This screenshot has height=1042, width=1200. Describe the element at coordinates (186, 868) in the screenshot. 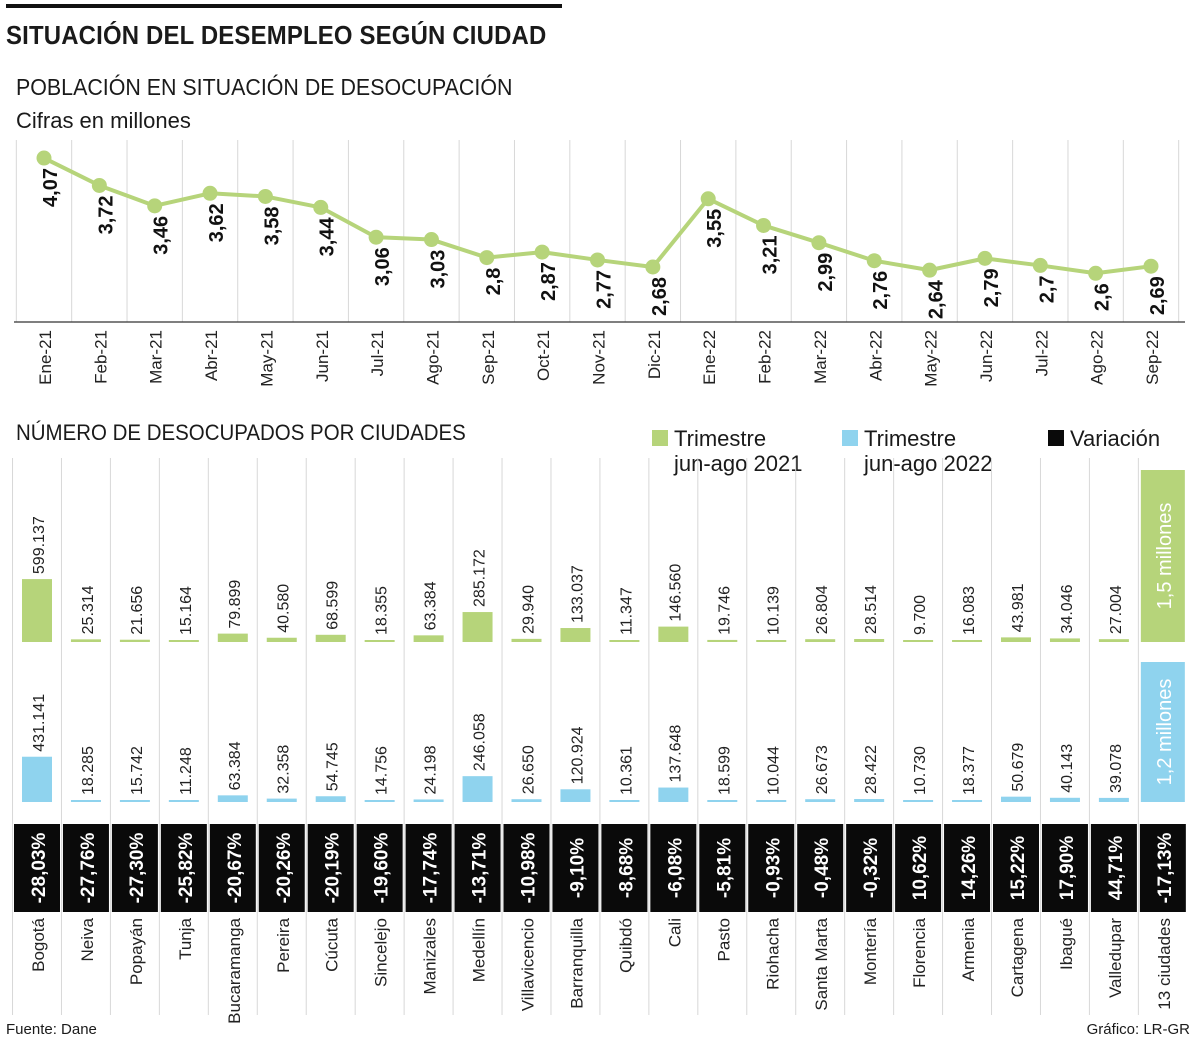

I see `variation-label: -25,82%` at that location.